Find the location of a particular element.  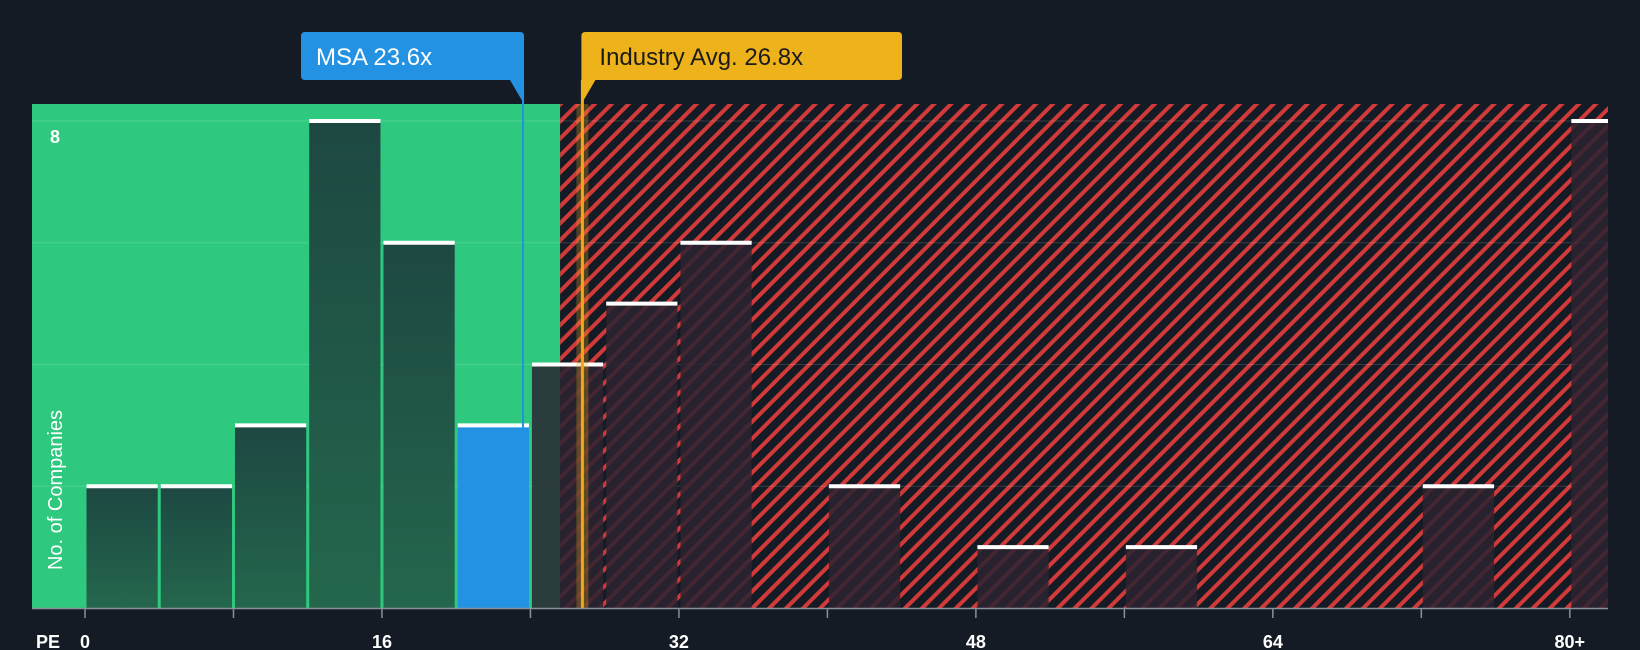

company-callout-label: MSA 23.6x is located at coordinates (374, 57).